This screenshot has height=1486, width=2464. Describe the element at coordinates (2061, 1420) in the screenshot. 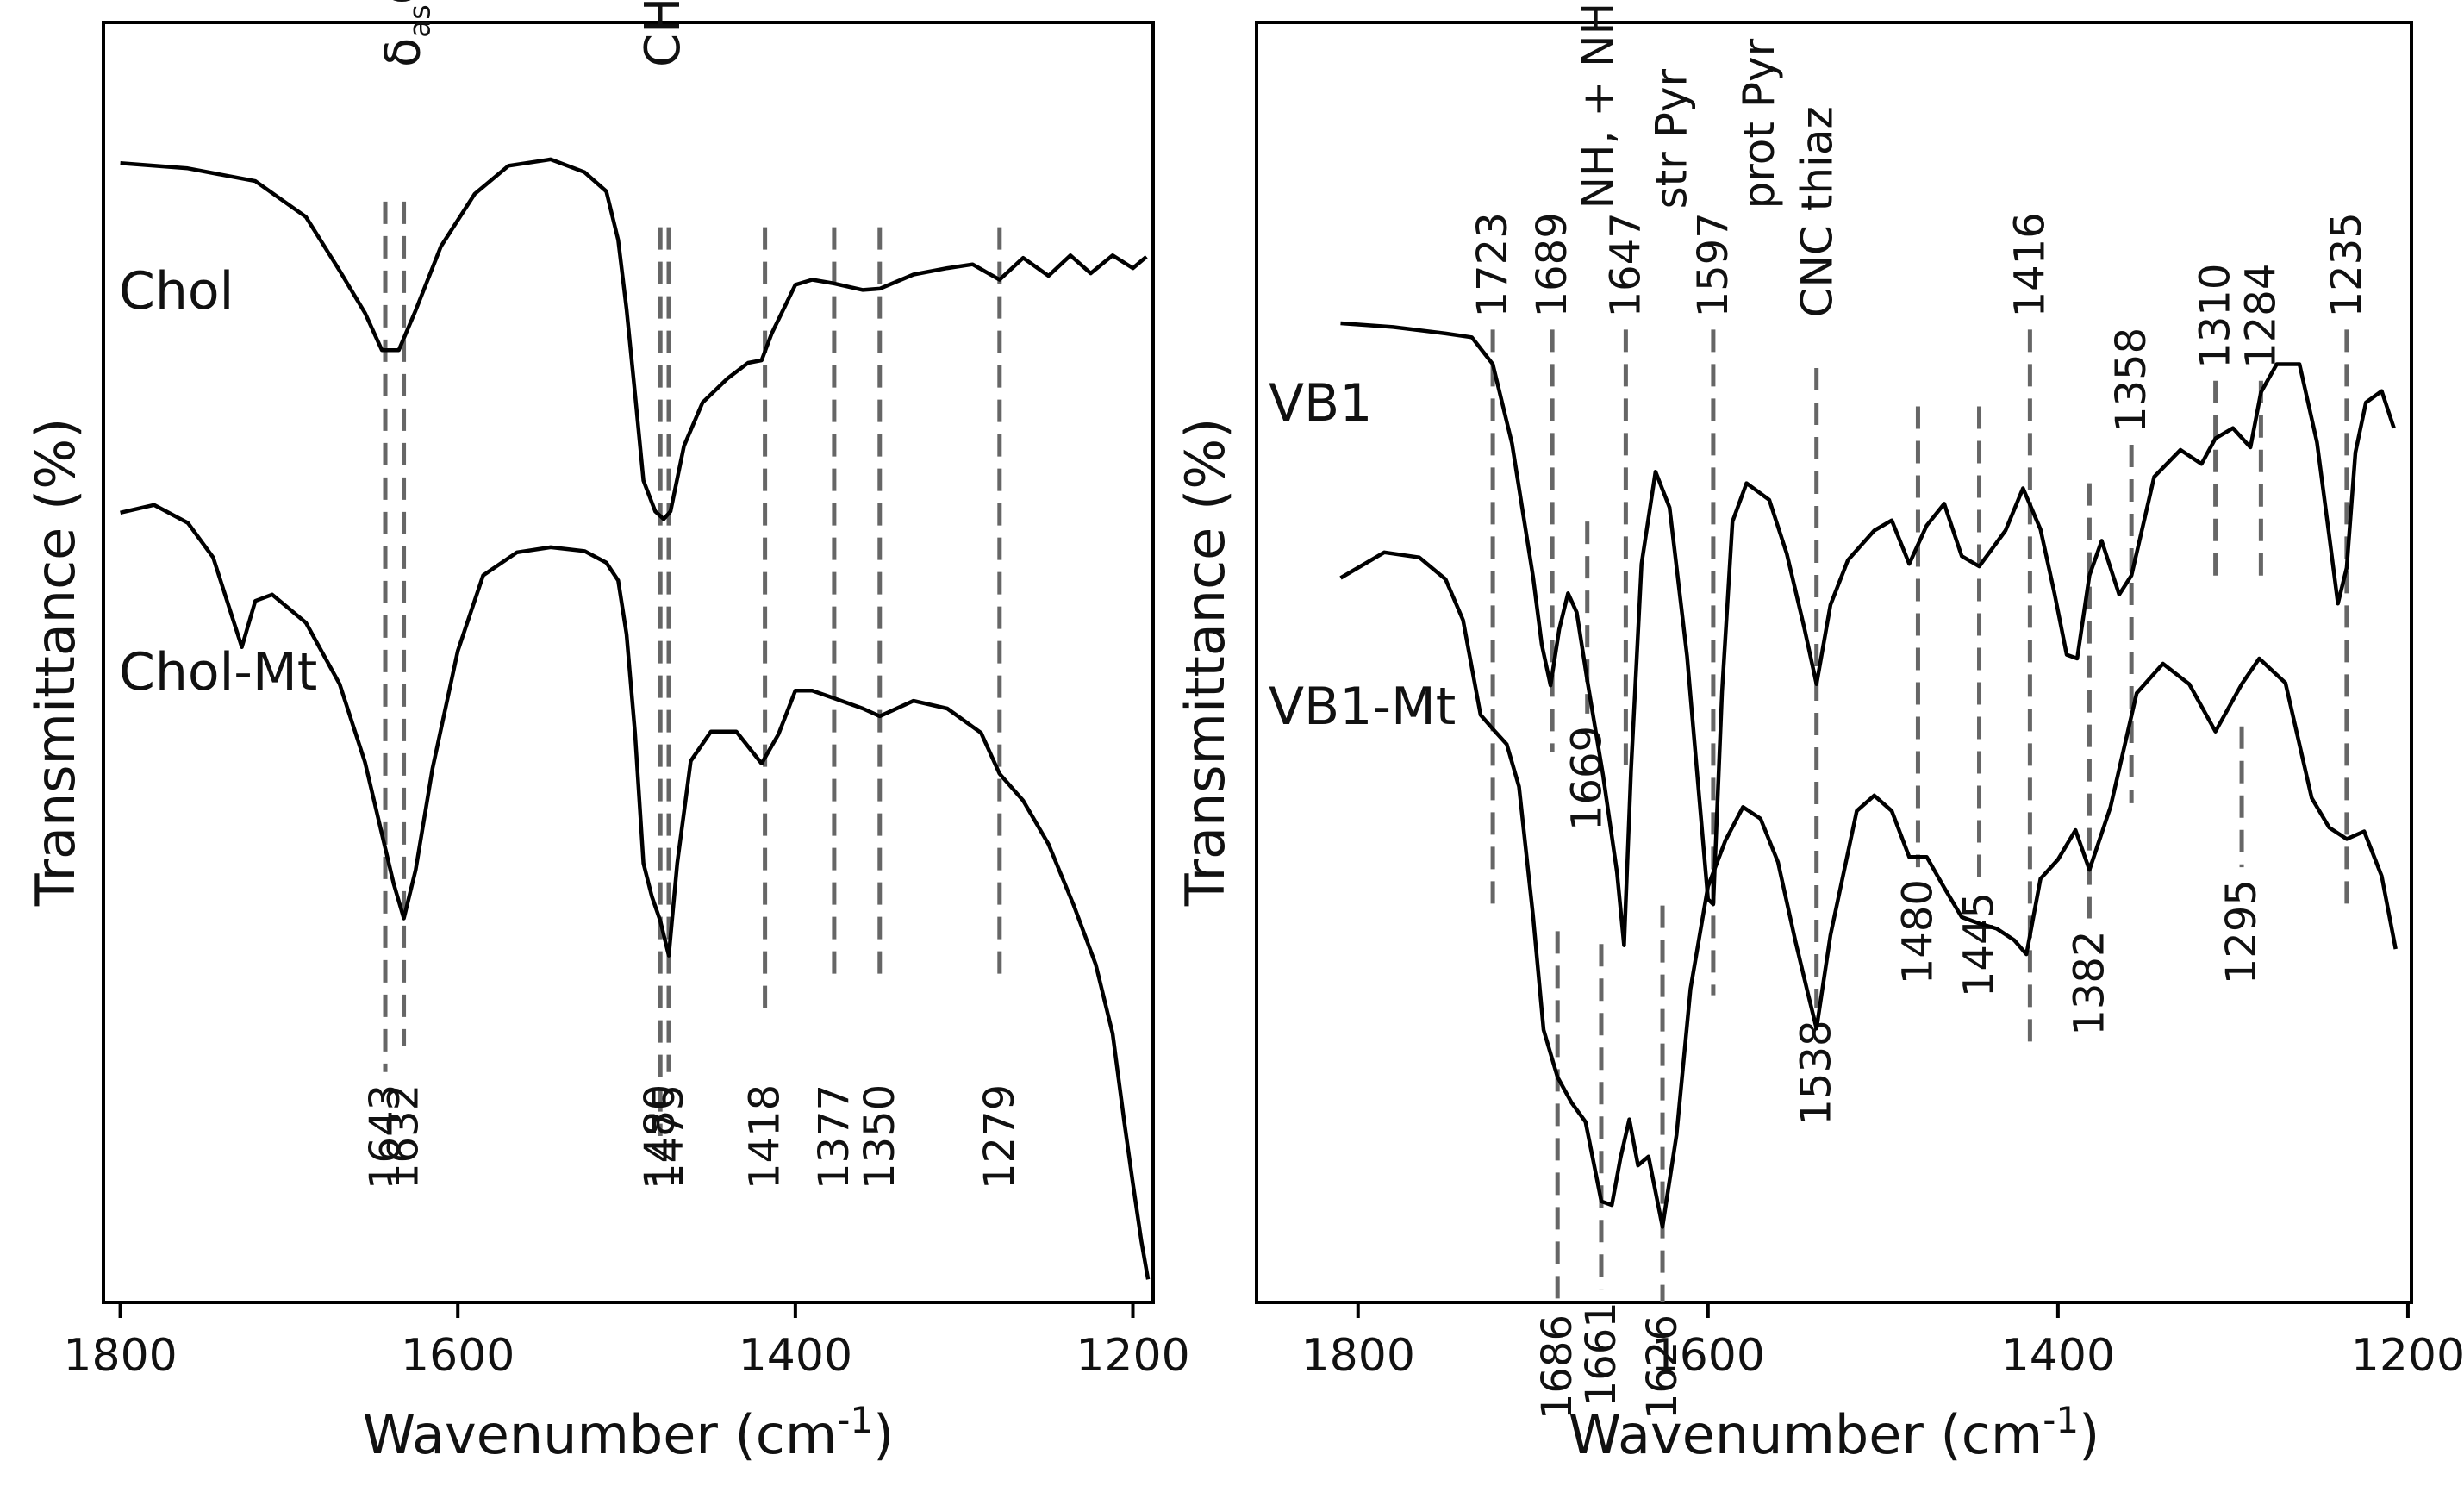

I see `right-x-axis-label-exp: -1` at that location.